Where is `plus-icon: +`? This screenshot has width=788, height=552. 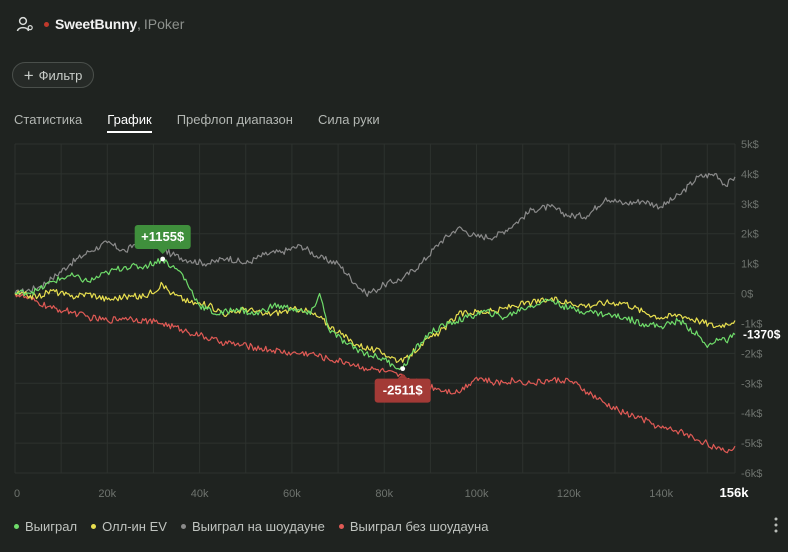
plus-icon: + is located at coordinates (28, 75).